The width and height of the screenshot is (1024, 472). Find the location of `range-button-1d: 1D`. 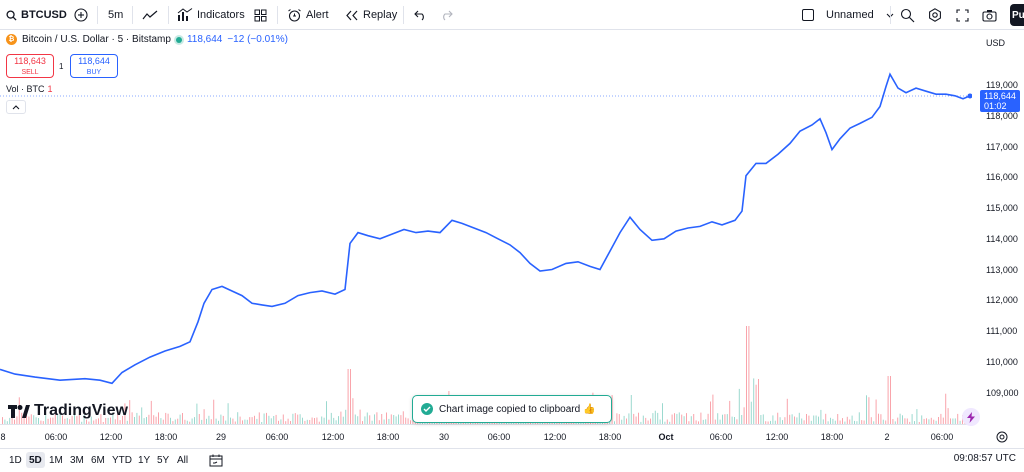

range-button-1d: 1D is located at coordinates (15, 460).